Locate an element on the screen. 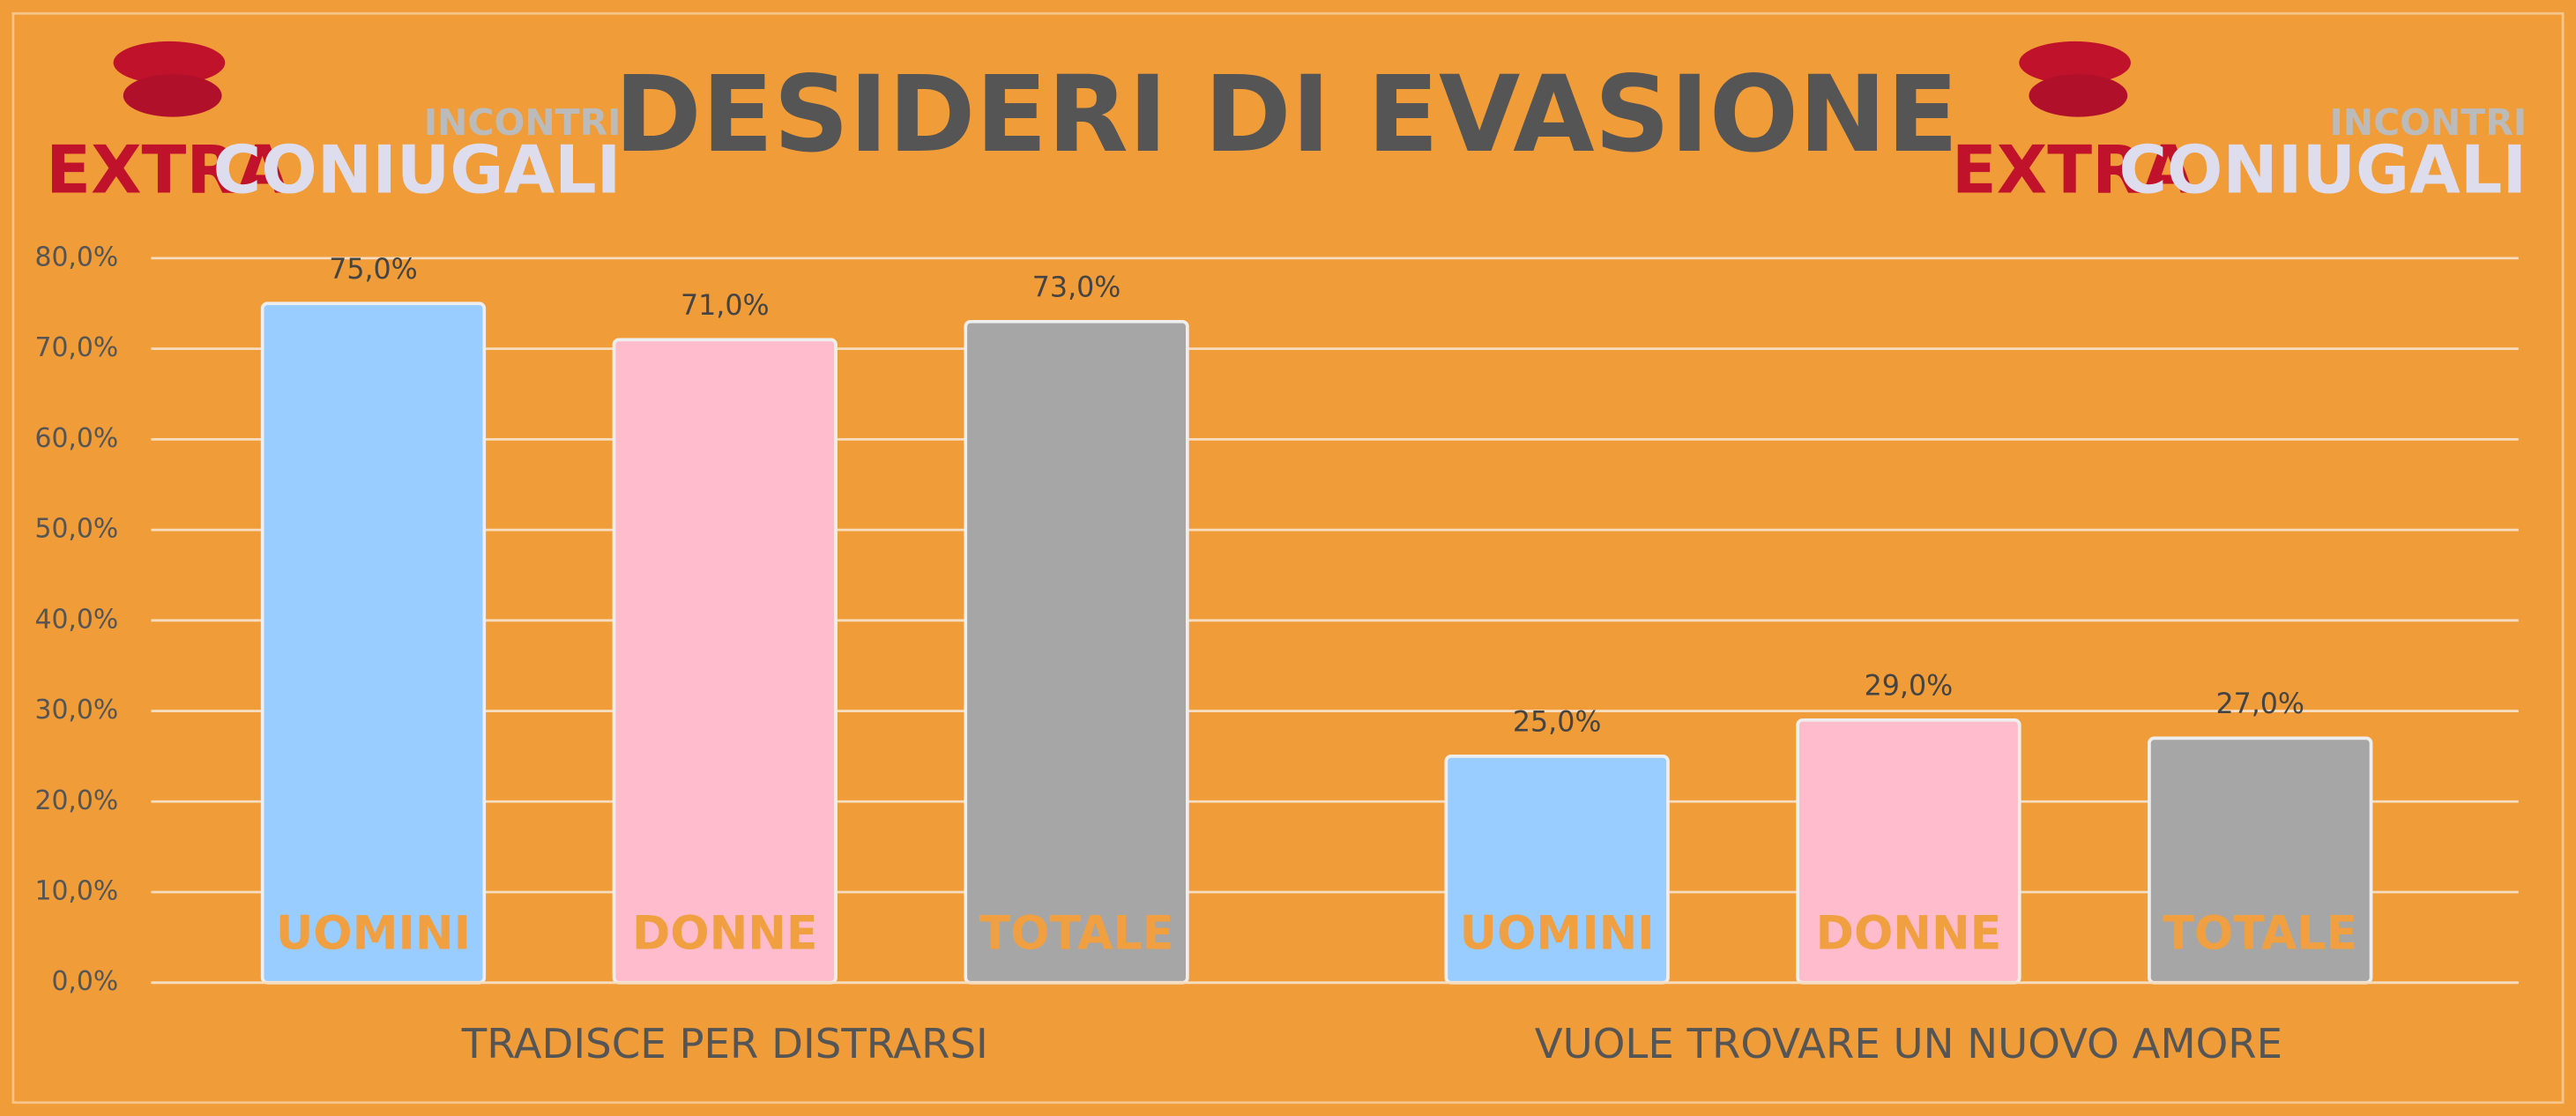  y-tick-label: 10,0% is located at coordinates (77, 890).